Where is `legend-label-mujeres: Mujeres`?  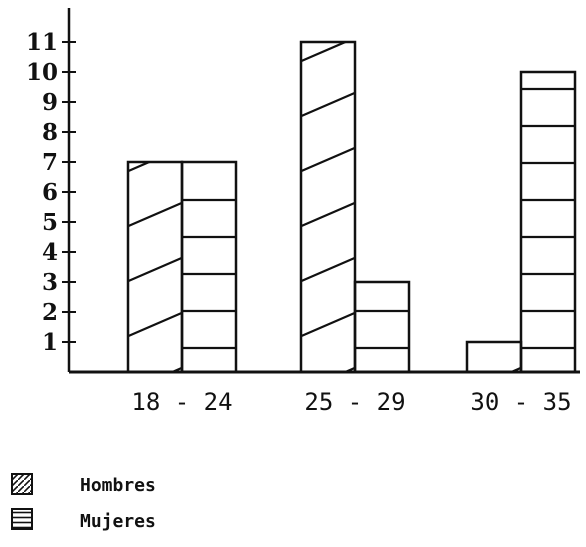
legend-label-mujeres: Mujeres is located at coordinates (118, 521).